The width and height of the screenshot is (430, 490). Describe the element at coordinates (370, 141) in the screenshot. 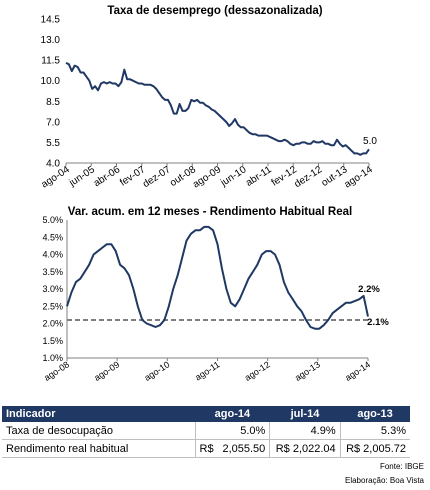

I see `end-value-label: 5.0` at that location.